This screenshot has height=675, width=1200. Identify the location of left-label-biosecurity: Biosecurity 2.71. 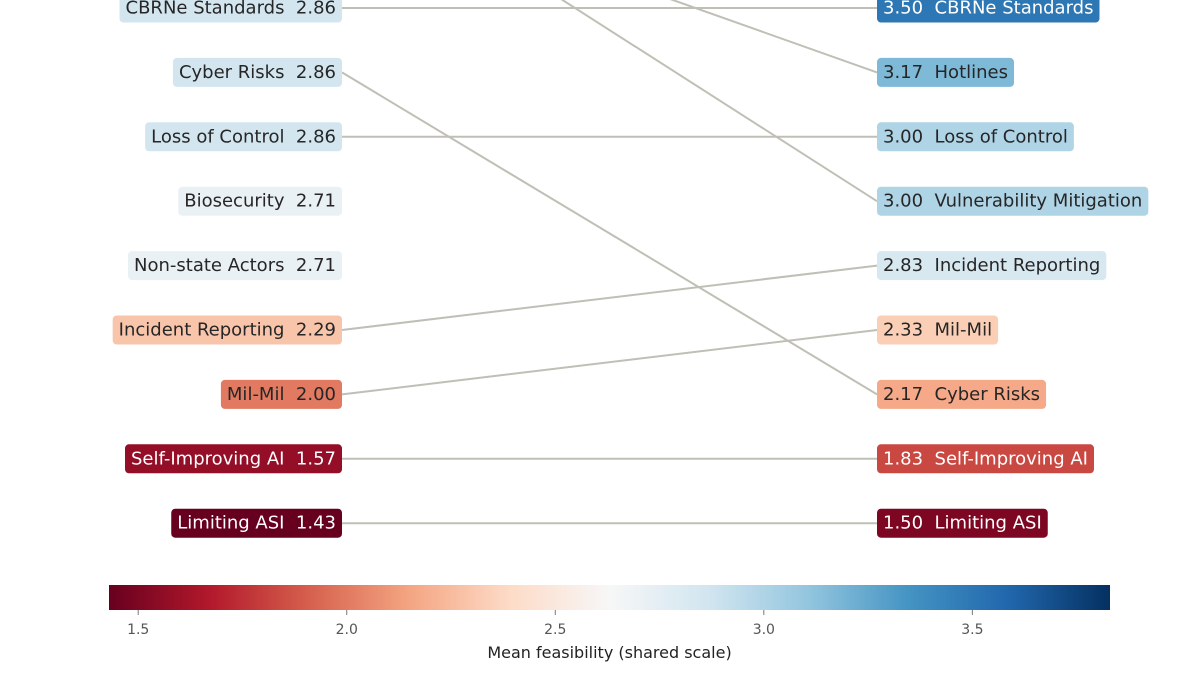
(260, 201).